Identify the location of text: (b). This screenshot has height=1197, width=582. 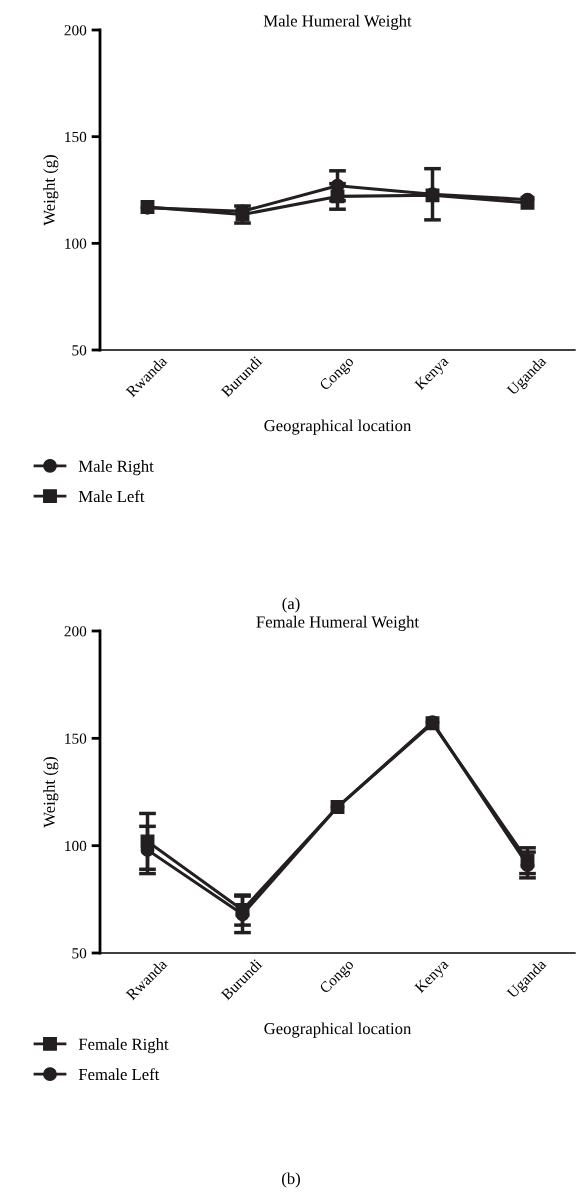
(291, 1180).